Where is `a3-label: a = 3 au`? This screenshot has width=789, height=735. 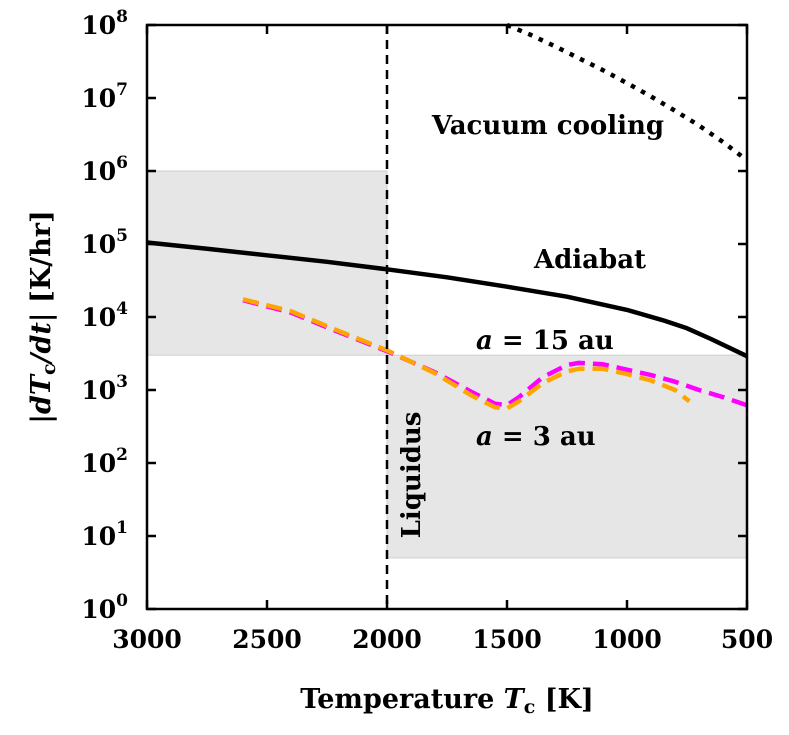 a3-label: a = 3 au is located at coordinates (536, 437).